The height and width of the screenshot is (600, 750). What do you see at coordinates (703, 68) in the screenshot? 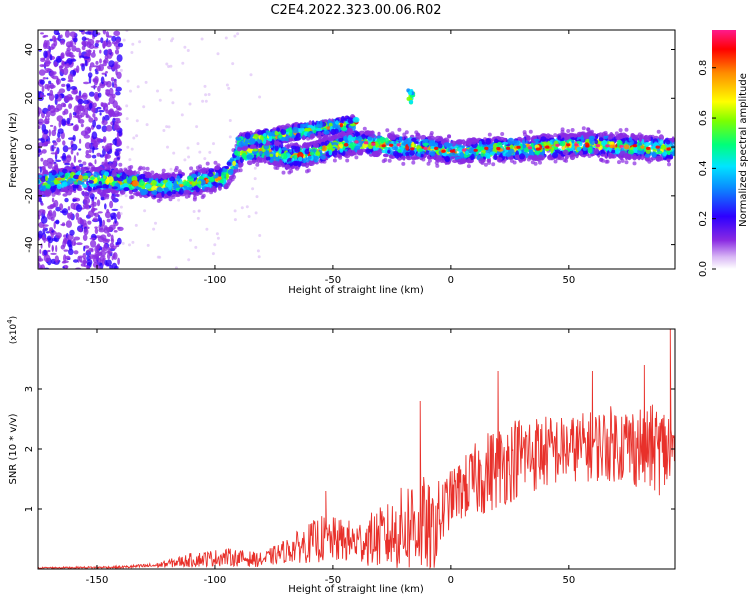
I see `colorbar-tick-label: 0.8` at bounding box center [703, 68].